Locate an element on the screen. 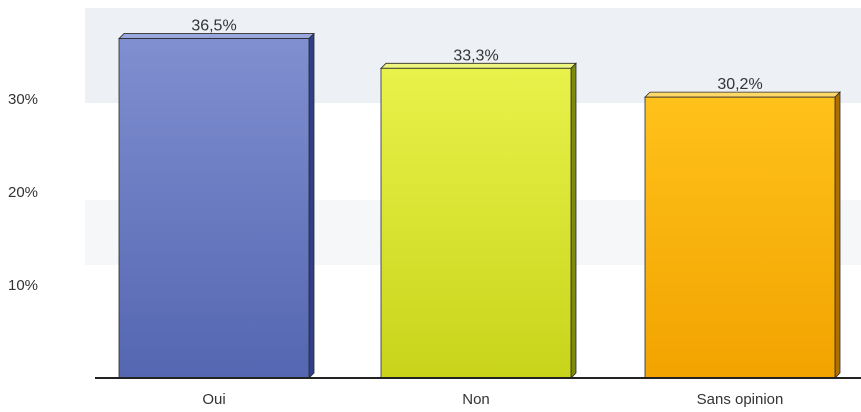 The image size is (861, 412). value-label: 36,5% is located at coordinates (213, 26).